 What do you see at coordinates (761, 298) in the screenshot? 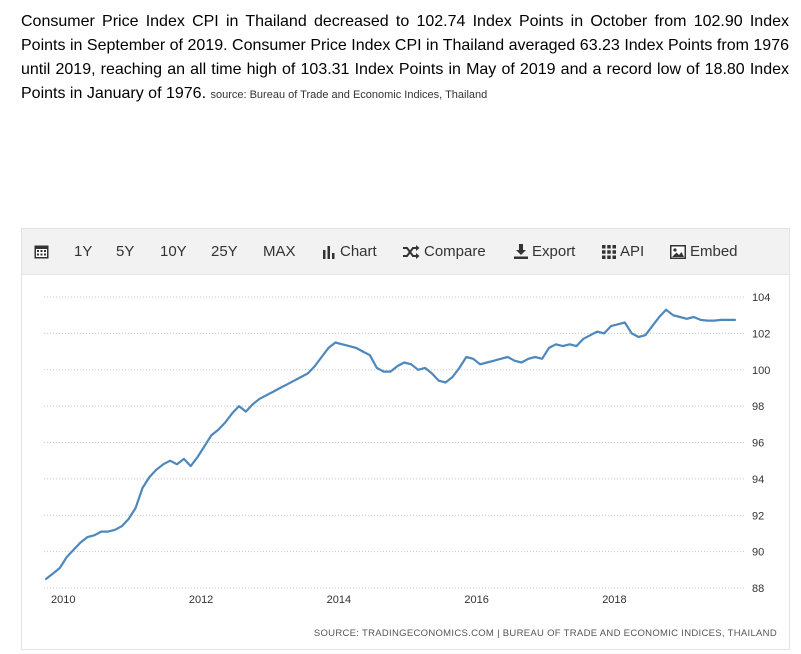
I see `y-tick-label: 104` at bounding box center [761, 298].